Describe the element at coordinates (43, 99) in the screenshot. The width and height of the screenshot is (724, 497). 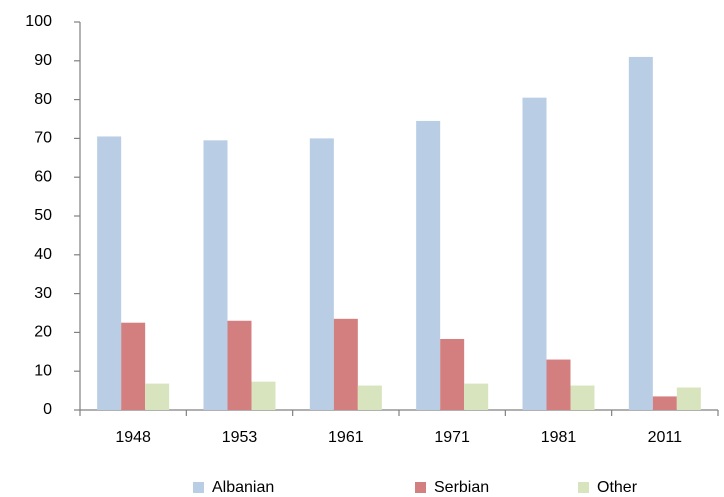
I see `y-tick-label: 80` at that location.